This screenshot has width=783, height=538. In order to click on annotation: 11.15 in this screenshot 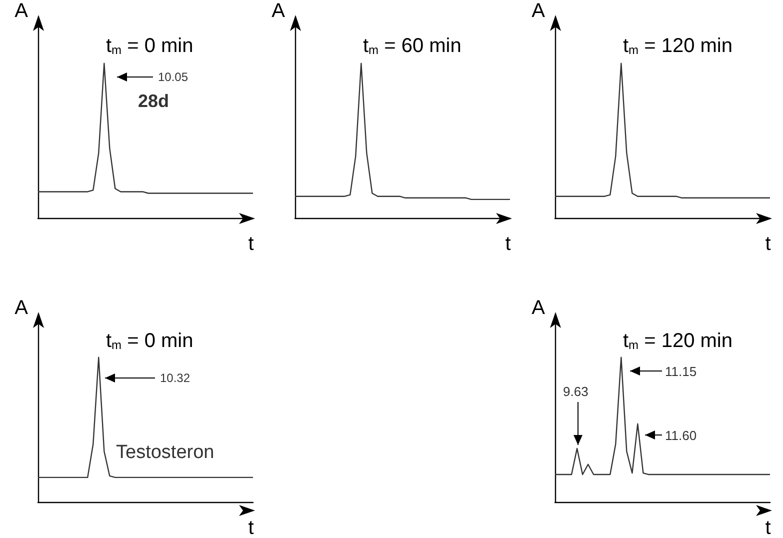, I will do `click(681, 371)`.